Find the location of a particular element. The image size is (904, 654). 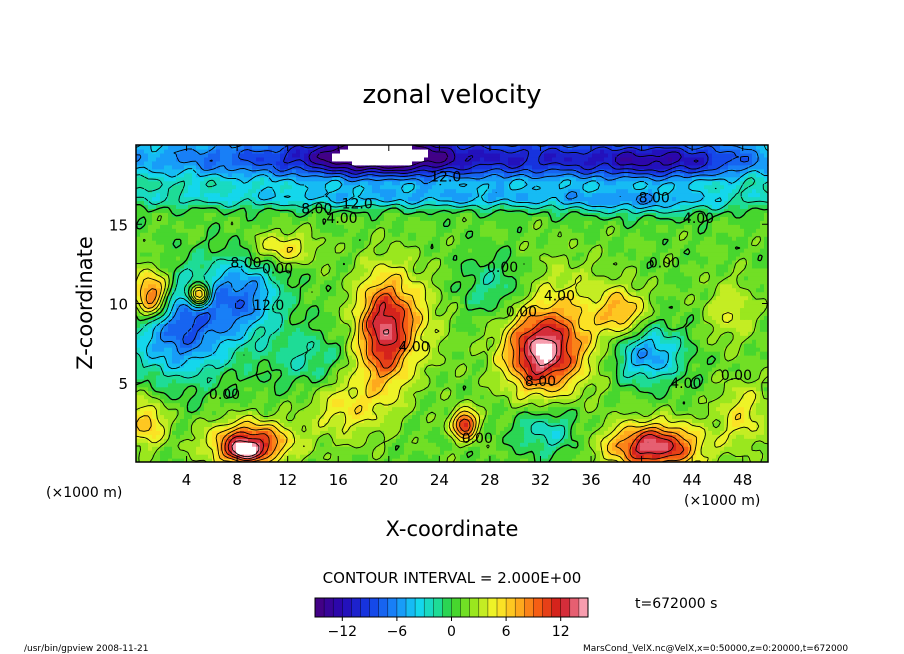

x-tick-label: 20 is located at coordinates (388, 480).